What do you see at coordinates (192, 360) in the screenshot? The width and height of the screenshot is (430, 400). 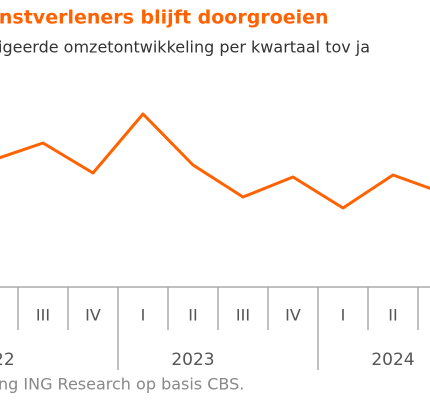 I see `year-label: 2023` at bounding box center [192, 360].